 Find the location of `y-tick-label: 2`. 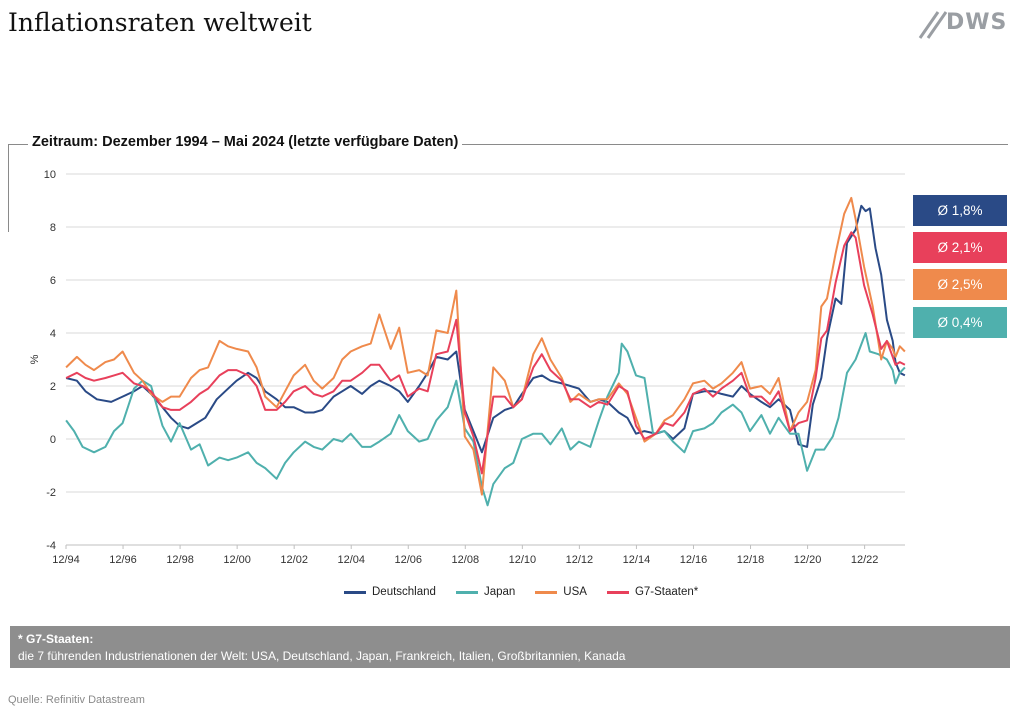

y-tick-label: 2 is located at coordinates (53, 387).